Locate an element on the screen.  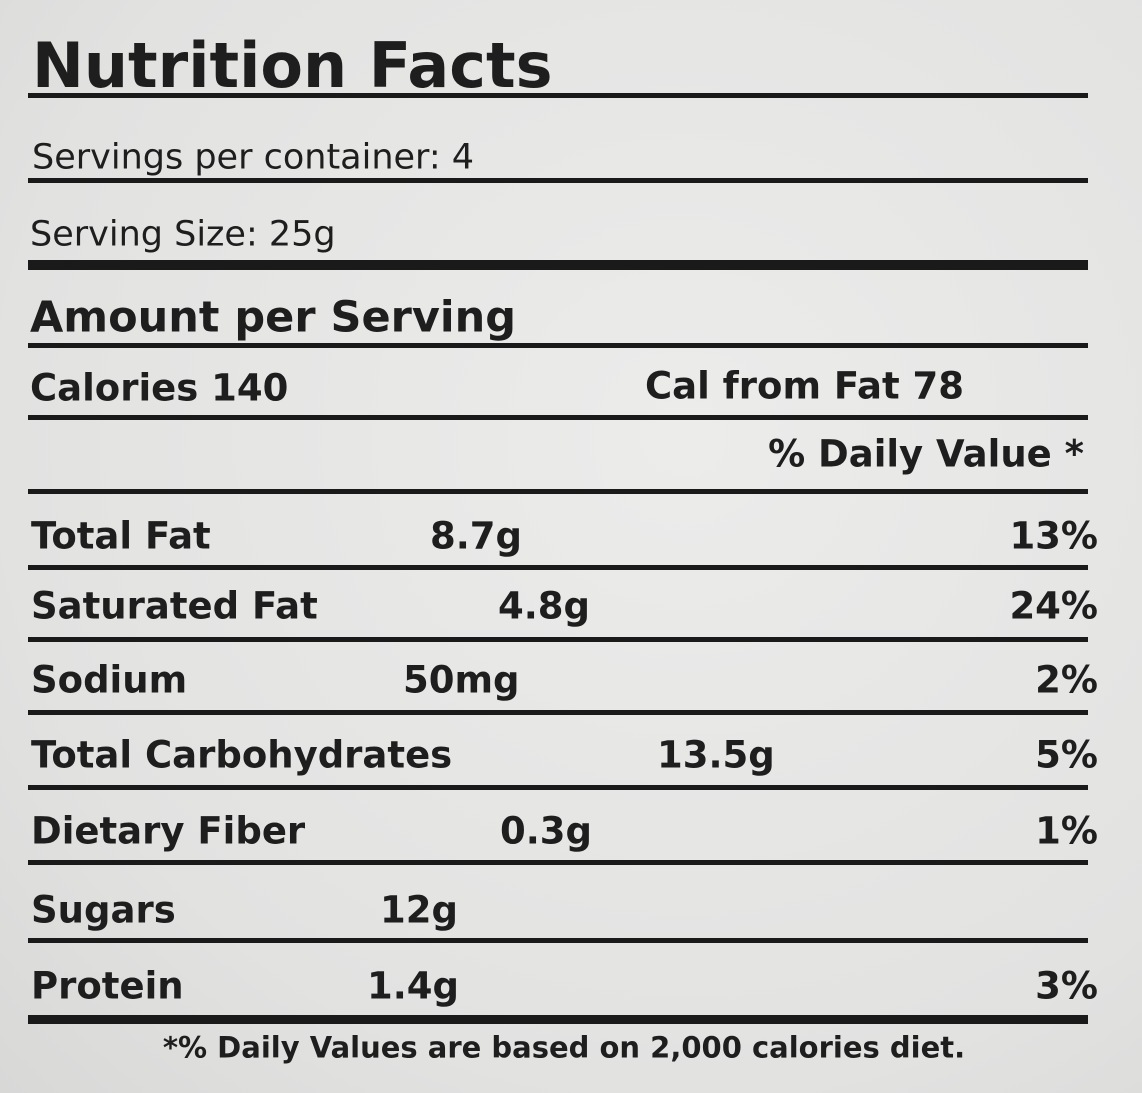
nutrient-name: Protein is located at coordinates (107, 986).